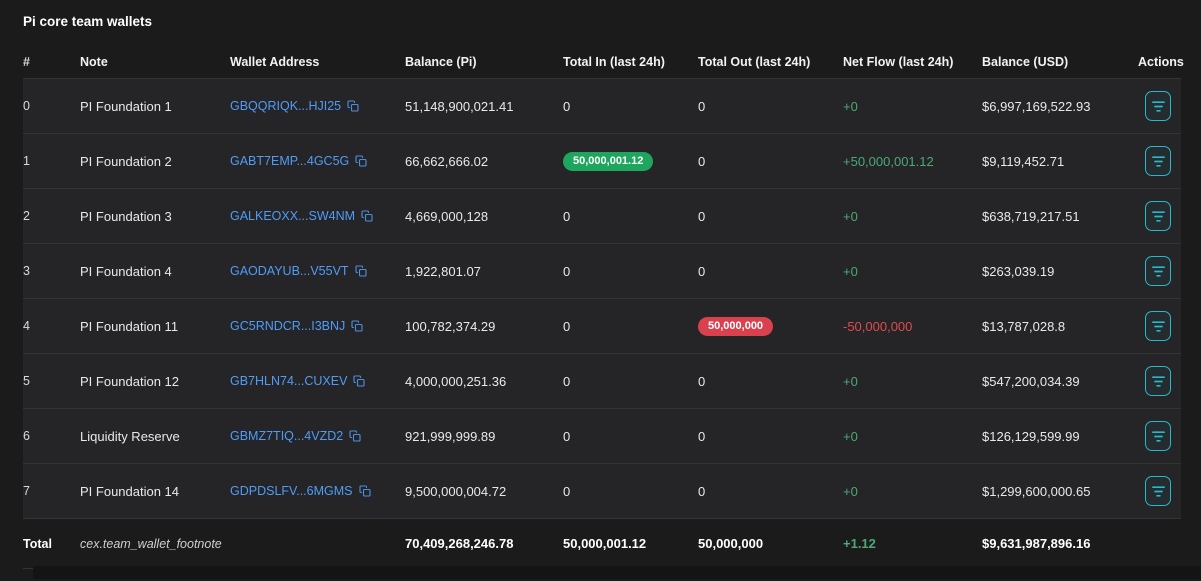 Image resolution: width=1201 pixels, height=581 pixels. I want to click on row-index: 2, so click(26, 216).